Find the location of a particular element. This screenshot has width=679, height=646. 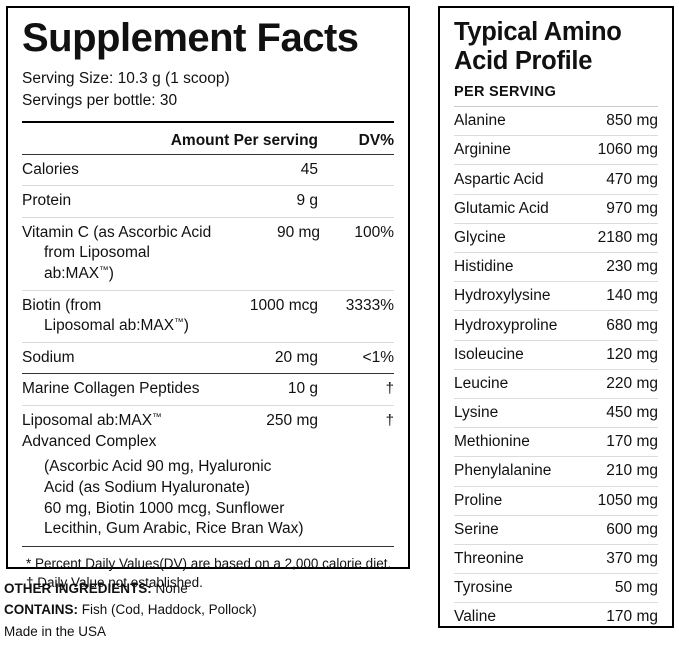

amino-acid-value: 220 mg is located at coordinates (632, 383).